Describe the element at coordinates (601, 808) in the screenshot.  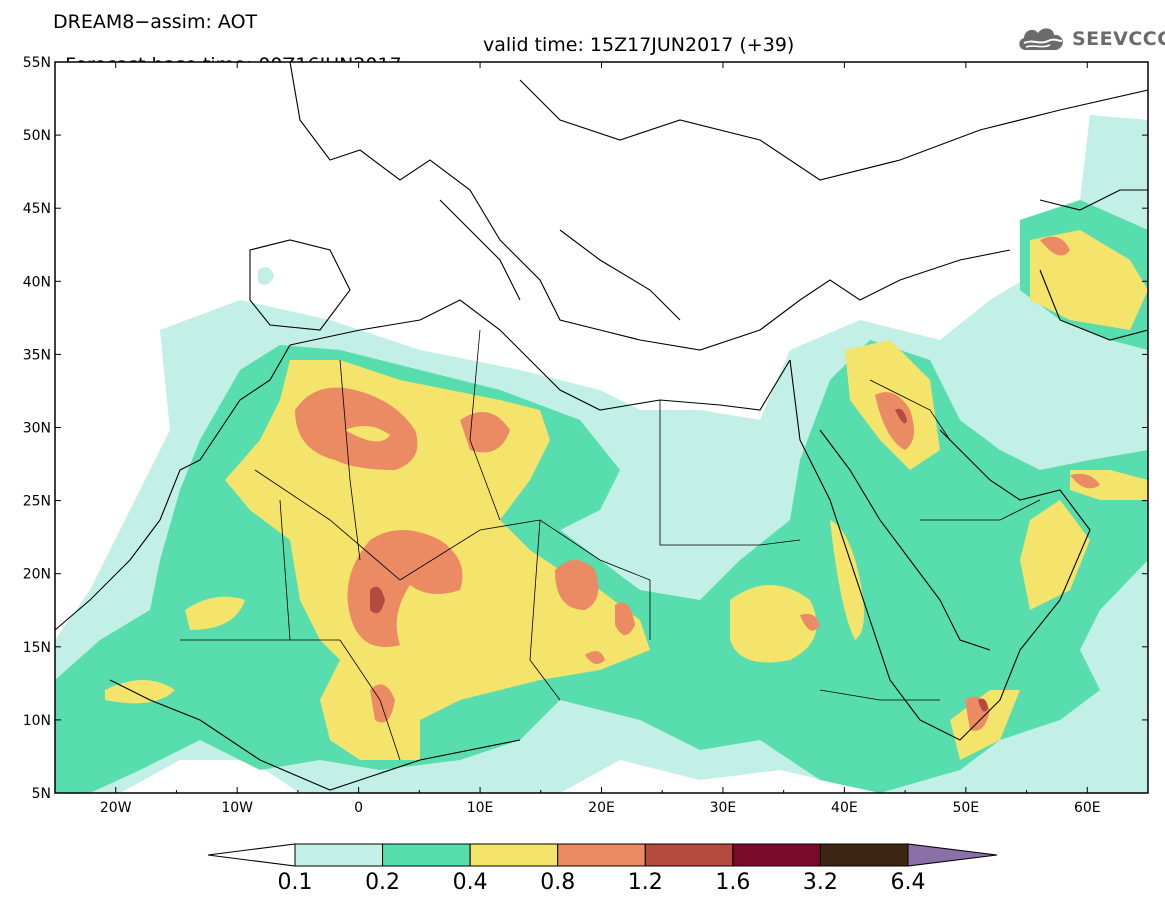
I see `lon-tick-label: 20E` at that location.